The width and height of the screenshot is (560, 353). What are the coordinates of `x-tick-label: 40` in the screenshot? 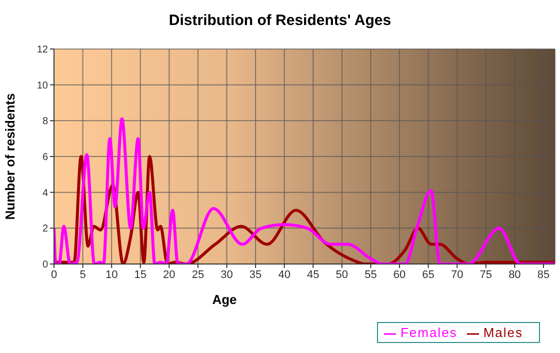 It's located at (284, 274).